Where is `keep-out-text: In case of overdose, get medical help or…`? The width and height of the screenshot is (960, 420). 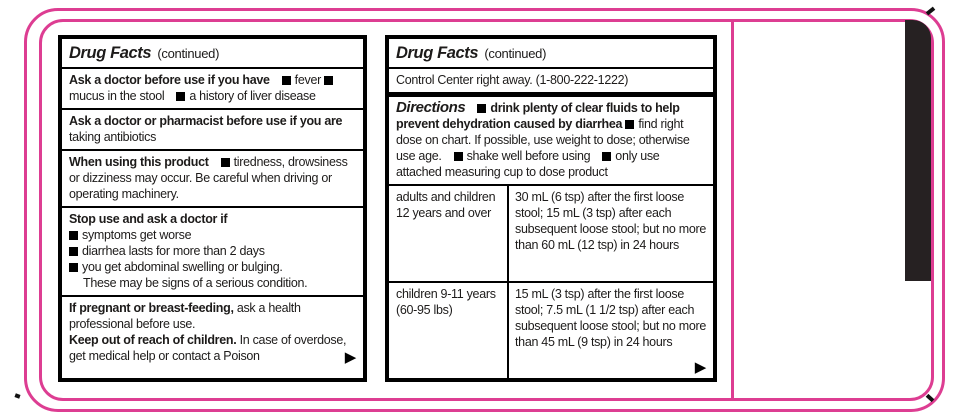 keep-out-text: In case of overdose, get medical help or… is located at coordinates (208, 348).